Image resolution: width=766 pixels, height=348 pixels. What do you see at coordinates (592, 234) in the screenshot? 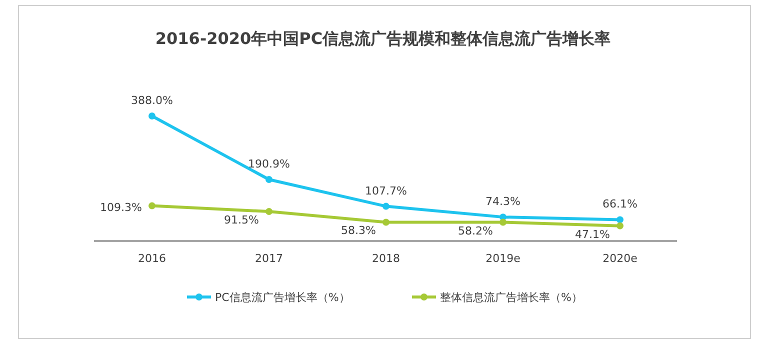
I see `data-label: 47.1%` at bounding box center [592, 234].